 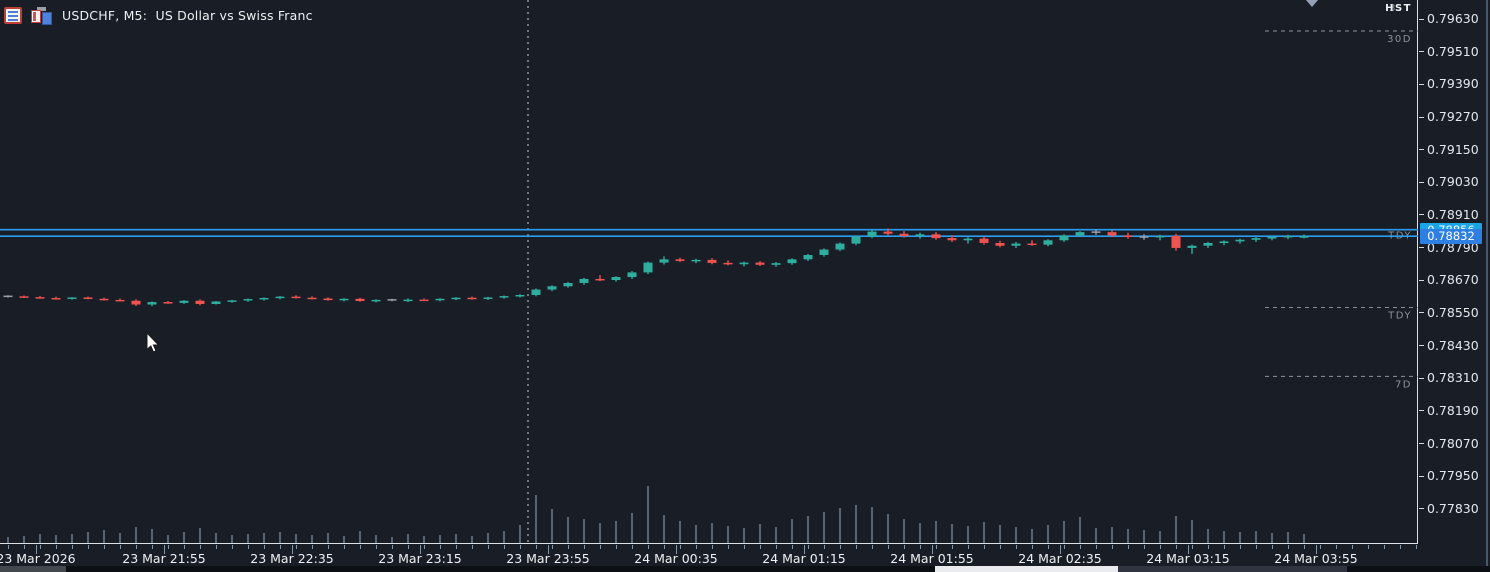 I want to click on time-tick-label: 23 Mar 2026, so click(x=38, y=558).